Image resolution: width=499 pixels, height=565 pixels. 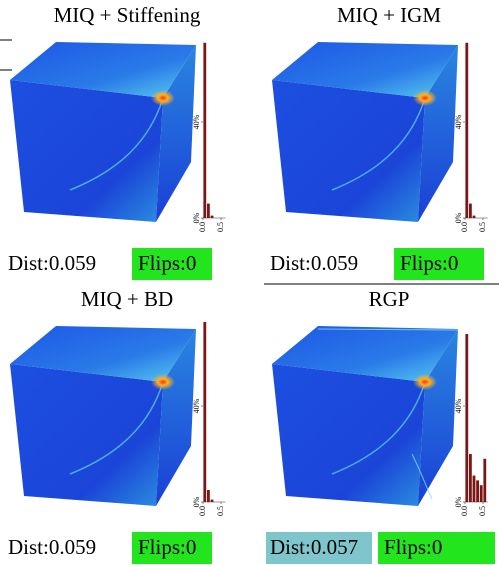 I want to click on panel-title: MIQ + BD, so click(x=127, y=299).